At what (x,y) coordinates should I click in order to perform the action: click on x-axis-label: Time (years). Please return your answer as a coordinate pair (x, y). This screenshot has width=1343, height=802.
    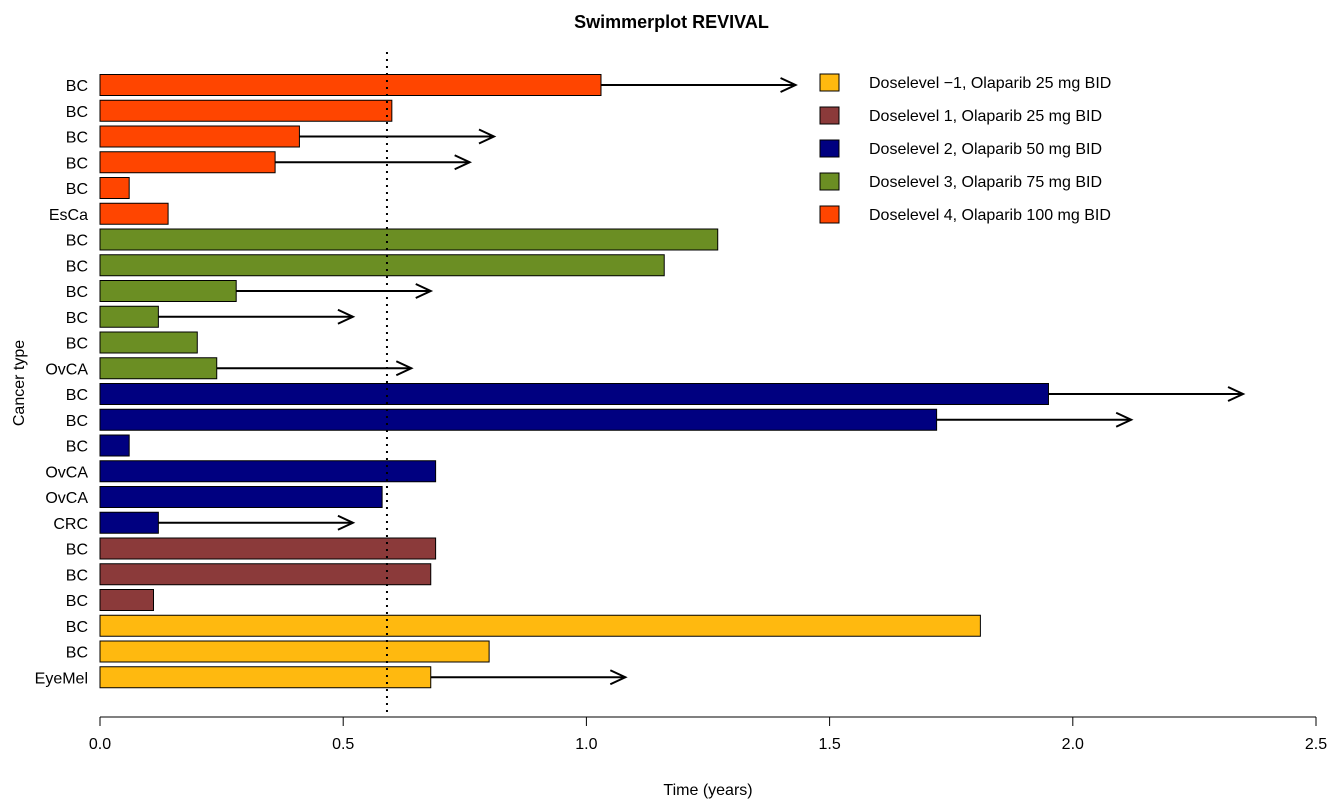
    Looking at the image, I should click on (707, 790).